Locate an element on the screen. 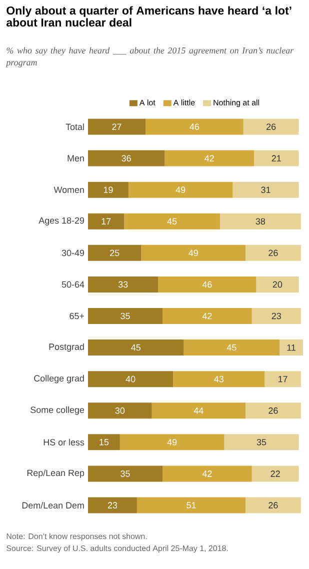 This screenshot has height=569, width=309. data-label: 25 is located at coordinates (115, 253).